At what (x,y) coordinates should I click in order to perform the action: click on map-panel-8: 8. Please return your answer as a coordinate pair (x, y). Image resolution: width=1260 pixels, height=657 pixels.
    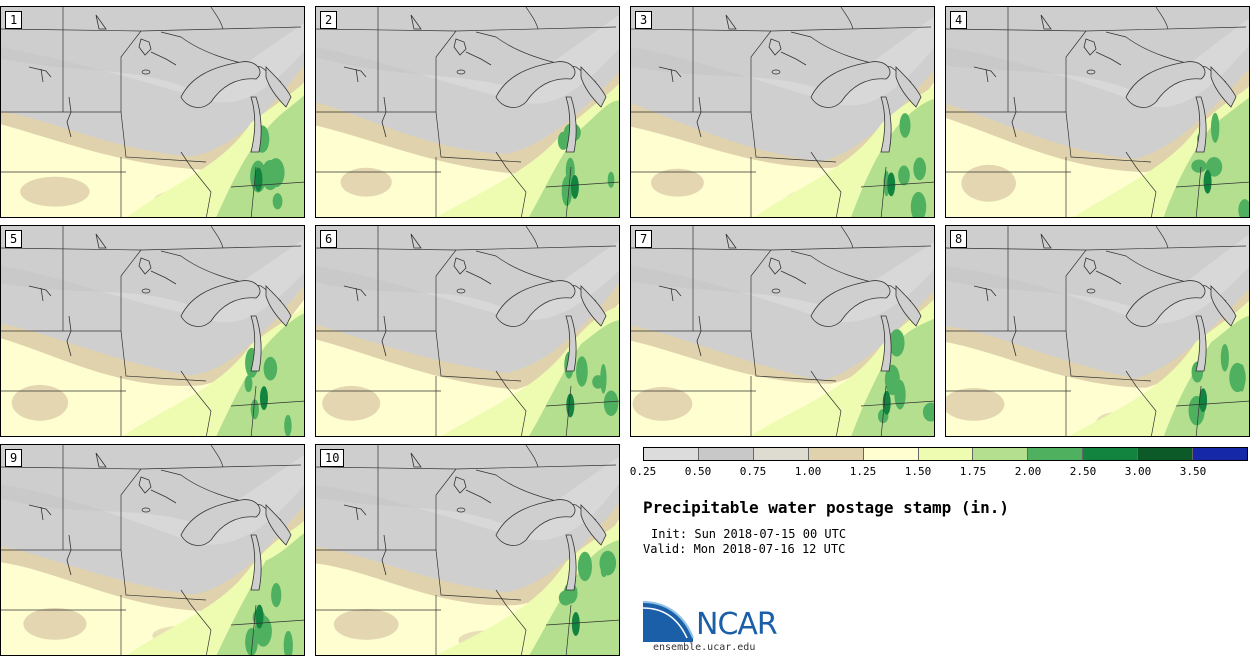
    Looking at the image, I should click on (1097, 331).